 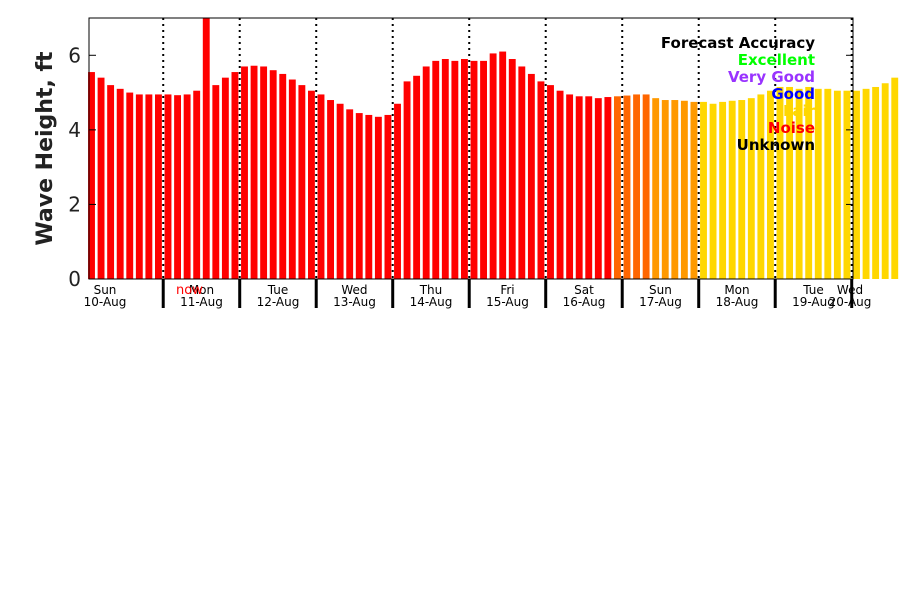 What do you see at coordinates (660, 290) in the screenshot?
I see `day-name-label: Sun` at bounding box center [660, 290].